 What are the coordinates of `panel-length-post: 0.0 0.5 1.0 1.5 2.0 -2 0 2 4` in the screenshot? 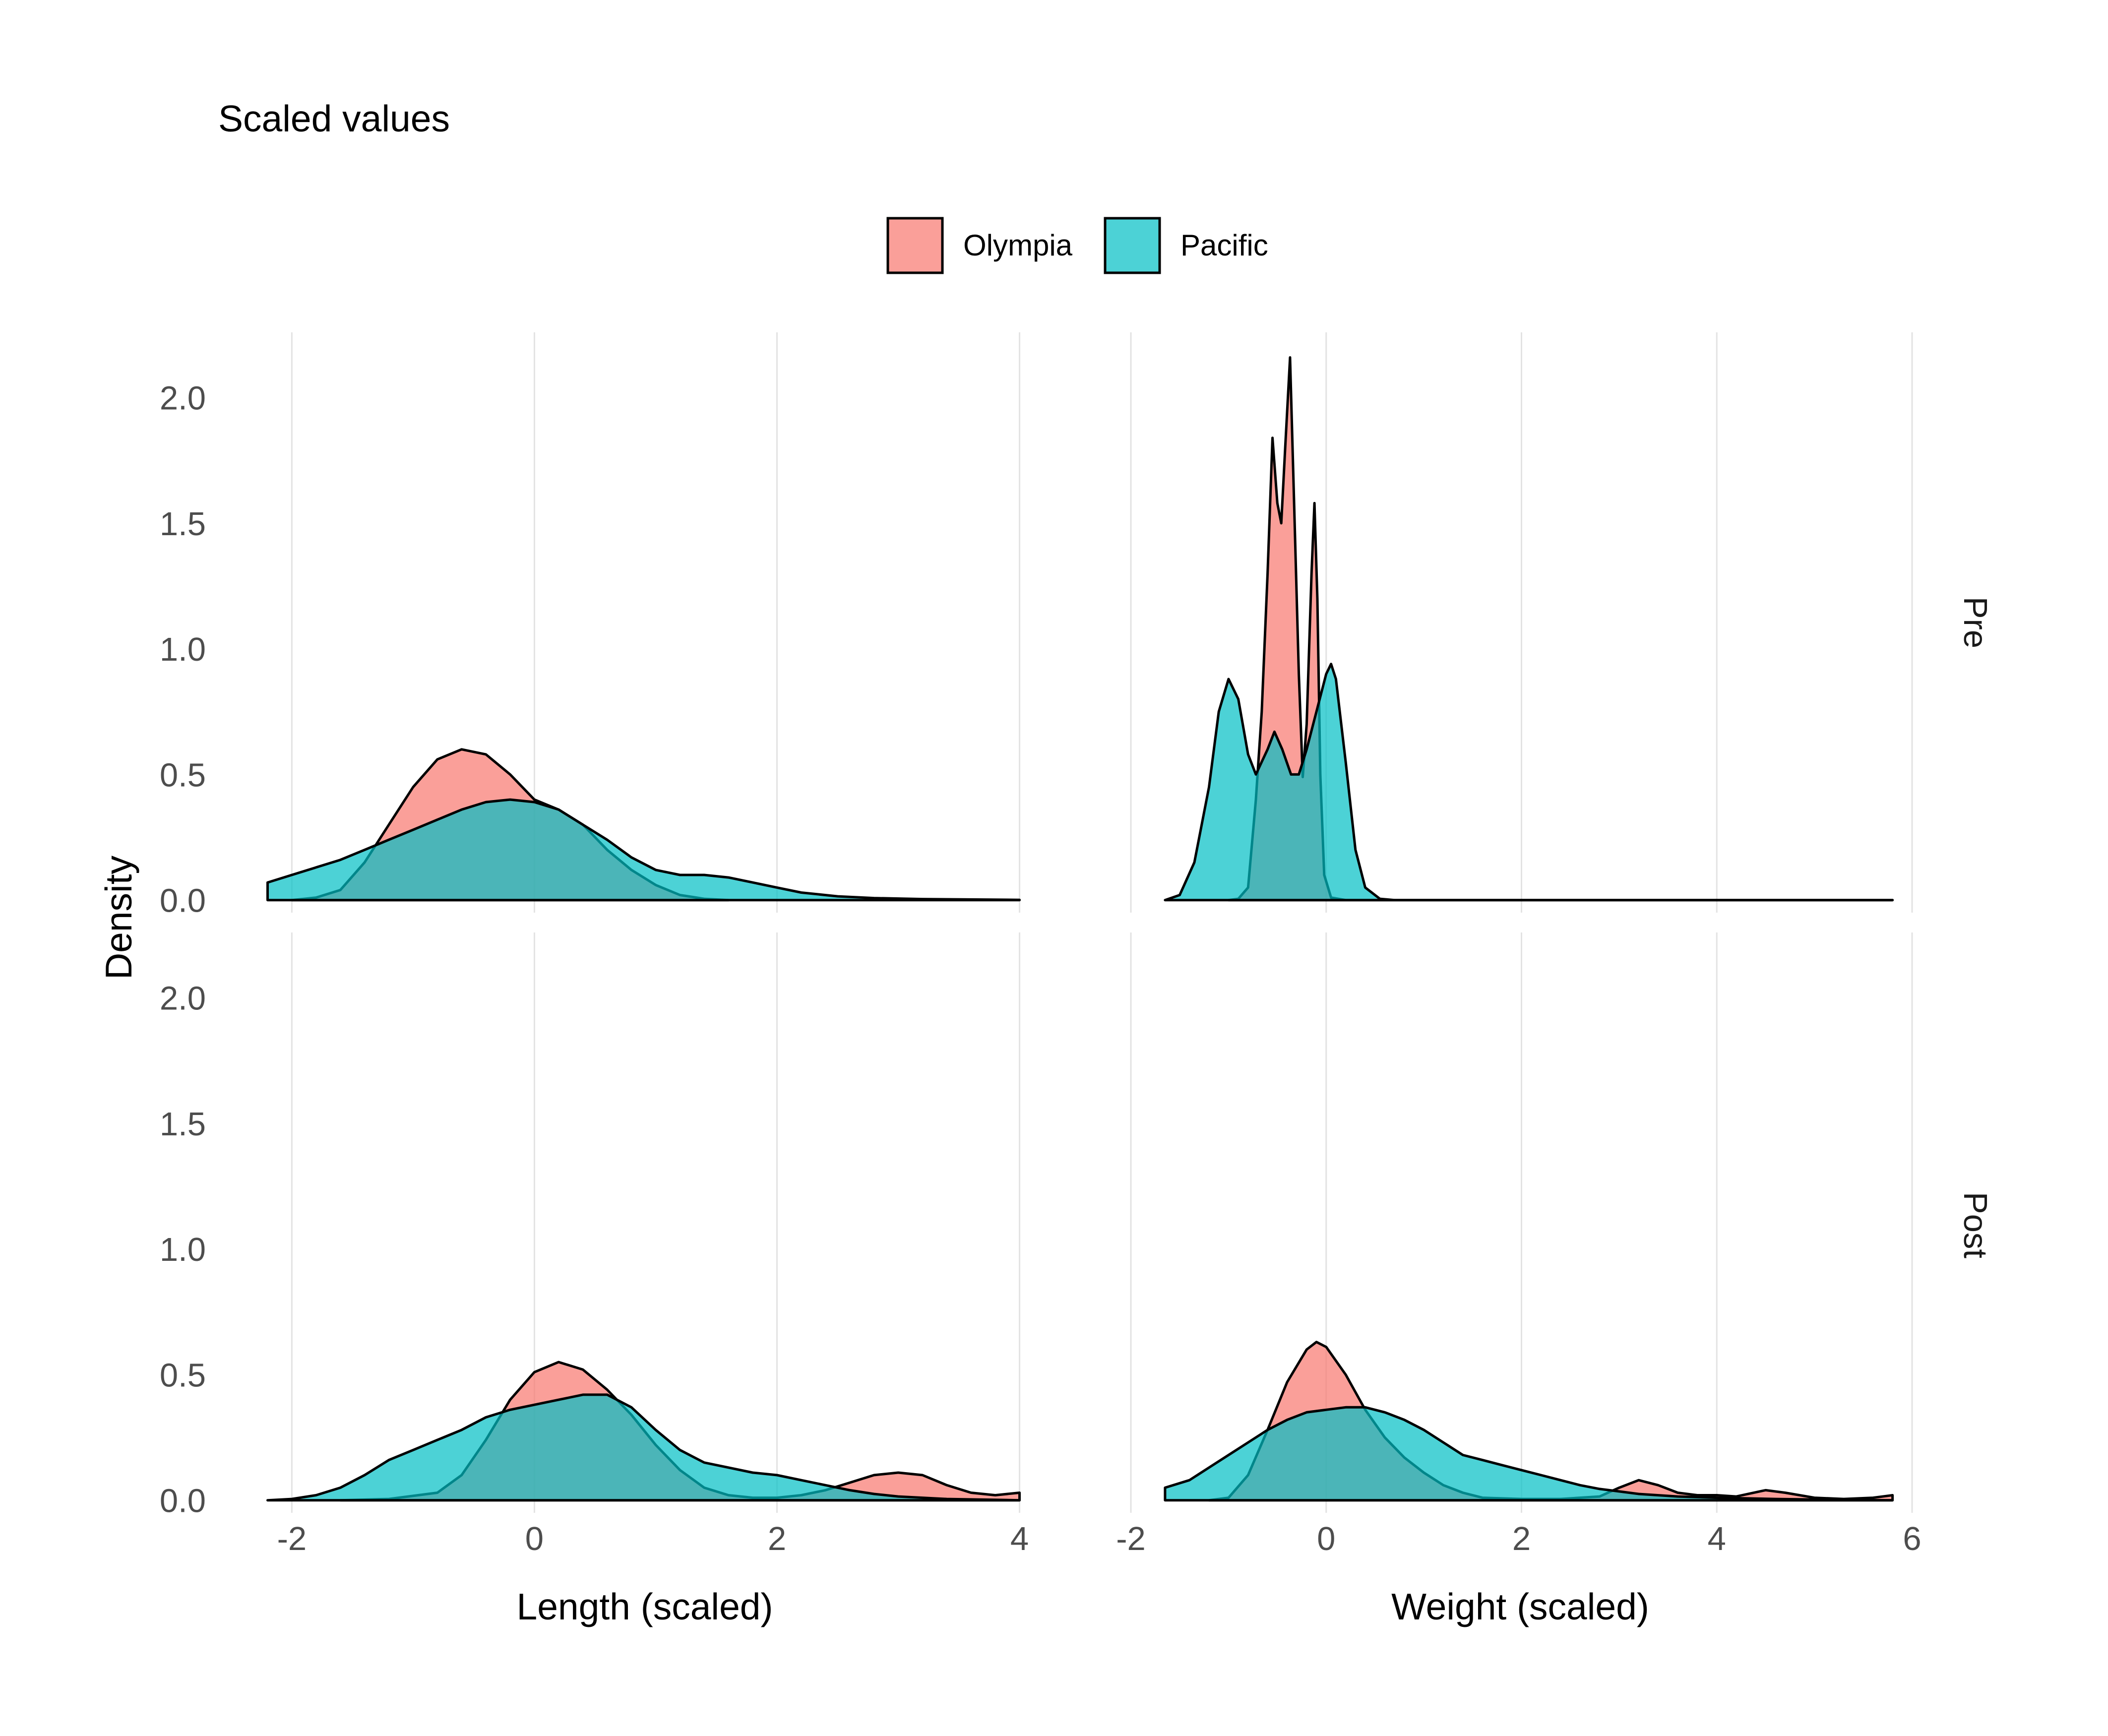 It's located at (594, 1244).